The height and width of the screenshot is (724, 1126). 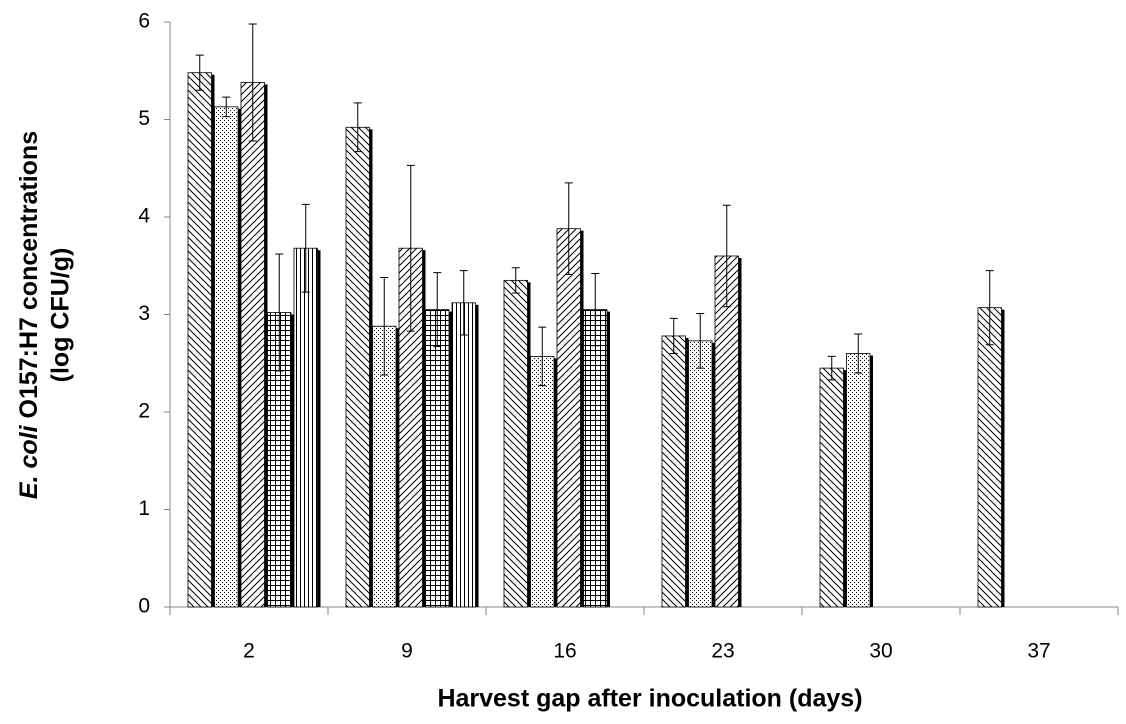 What do you see at coordinates (29, 461) in the screenshot?
I see `y-axis-title-italic: E. coli` at bounding box center [29, 461].